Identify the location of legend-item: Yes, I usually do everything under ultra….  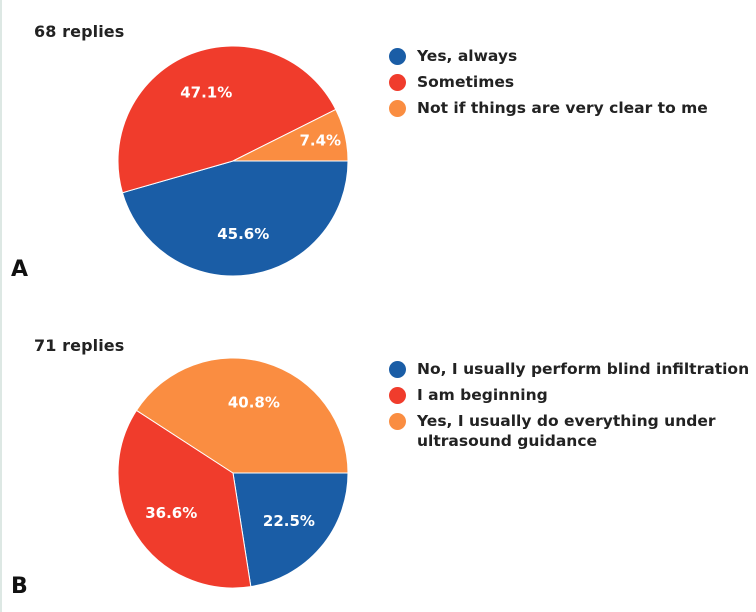
(572, 431).